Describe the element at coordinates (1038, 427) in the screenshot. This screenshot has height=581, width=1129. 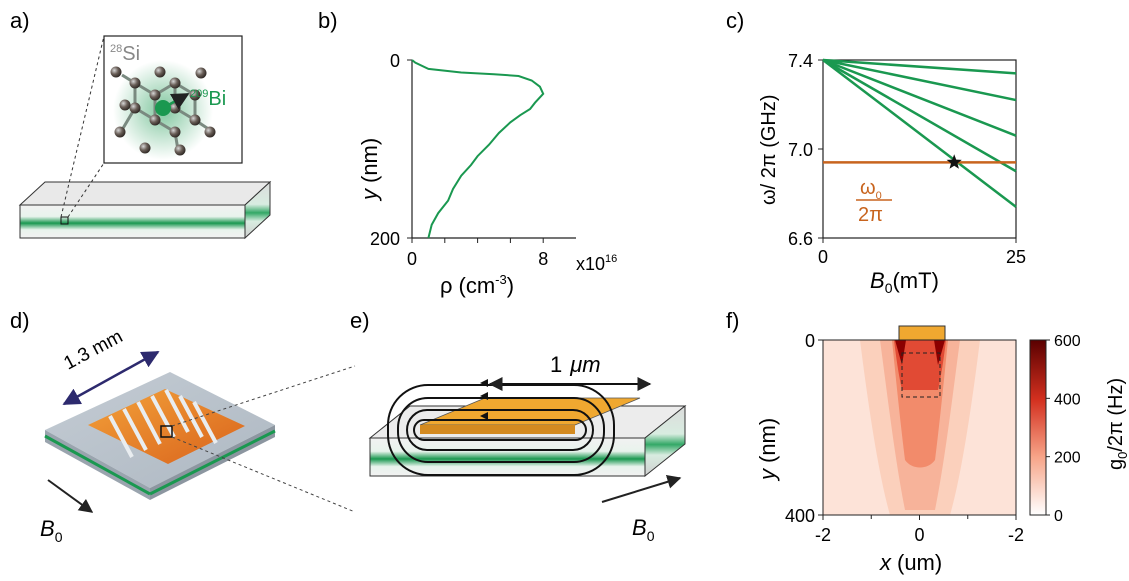
I see `colorbar` at that location.